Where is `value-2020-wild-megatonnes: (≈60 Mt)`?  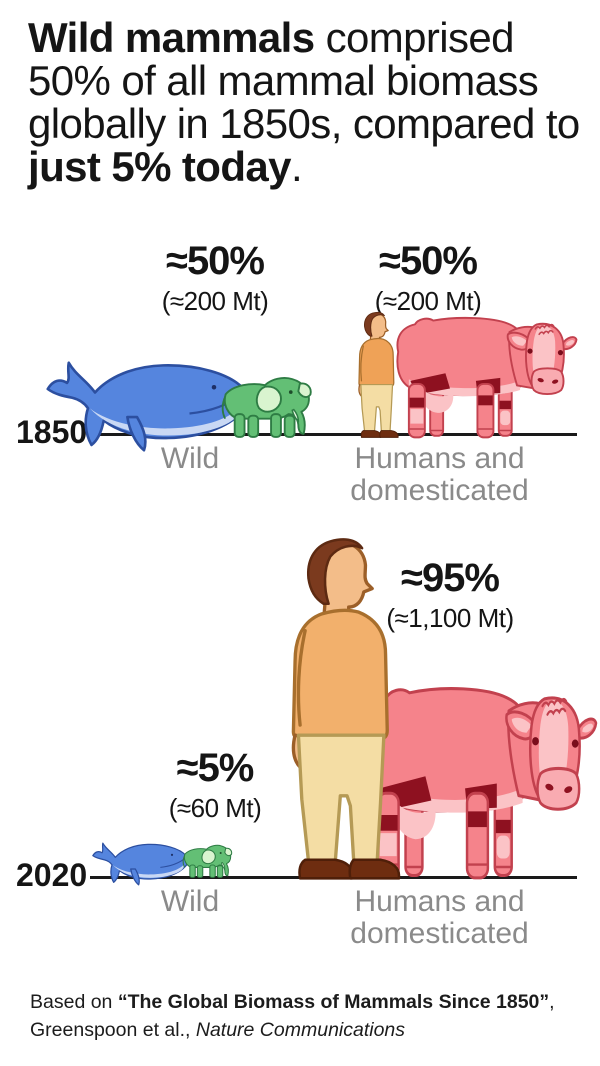 value-2020-wild-megatonnes: (≈60 Mt) is located at coordinates (215, 808).